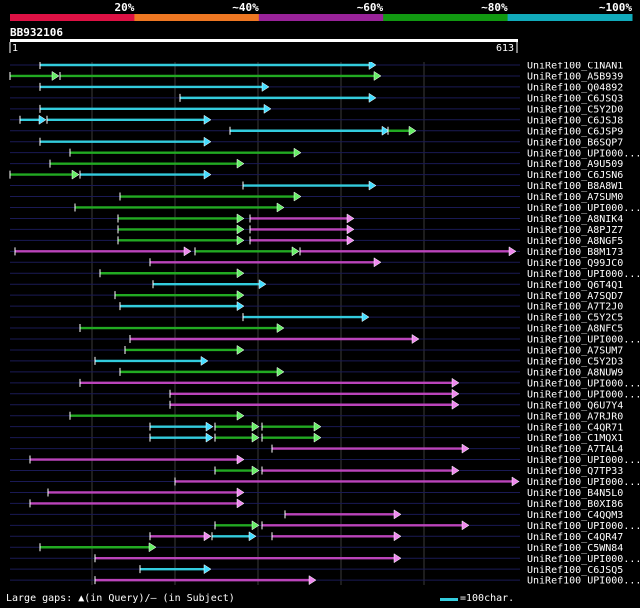 This screenshot has width=640, height=608. Describe the element at coordinates (316, 548) in the screenshot. I see `hit-row: UniRef100_C5WN84` at that location.